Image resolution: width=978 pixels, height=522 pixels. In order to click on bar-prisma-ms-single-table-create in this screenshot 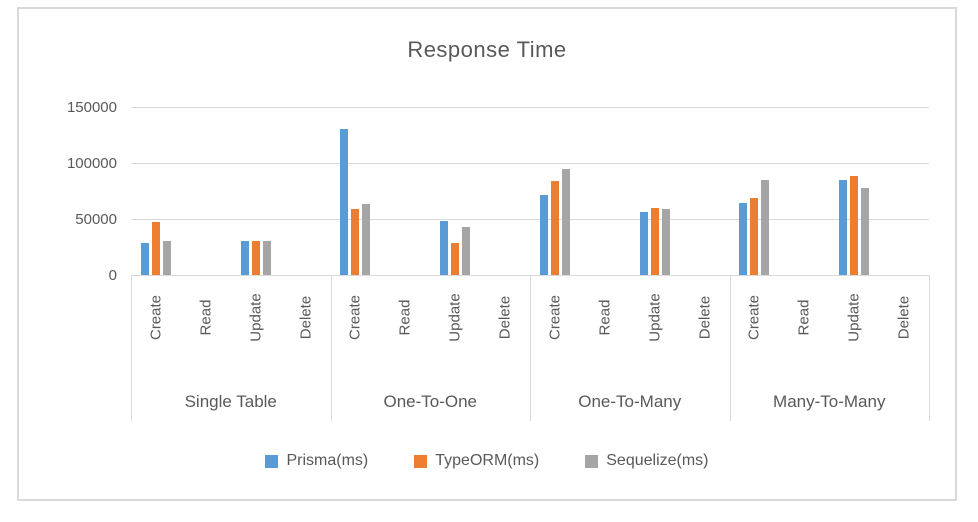, I will do `click(144, 258)`.